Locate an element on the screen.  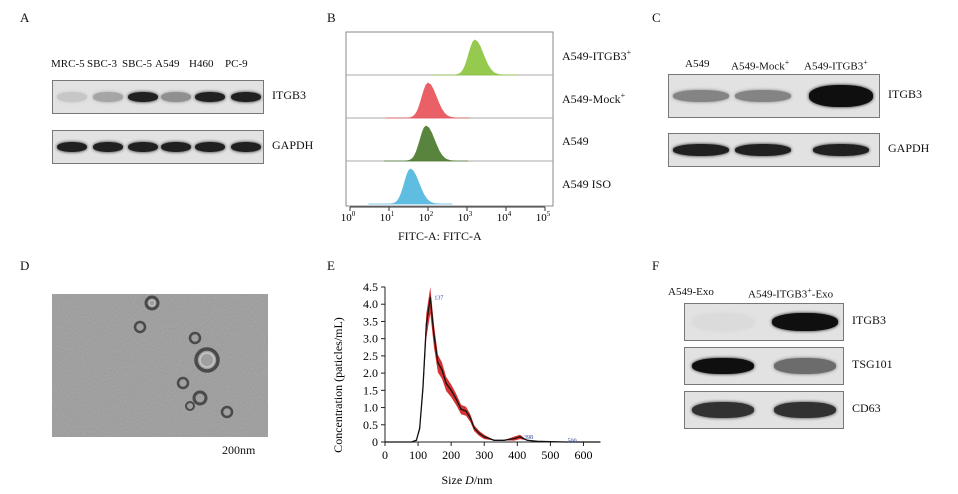
nta-error-band is located at coordinates (492, 364).